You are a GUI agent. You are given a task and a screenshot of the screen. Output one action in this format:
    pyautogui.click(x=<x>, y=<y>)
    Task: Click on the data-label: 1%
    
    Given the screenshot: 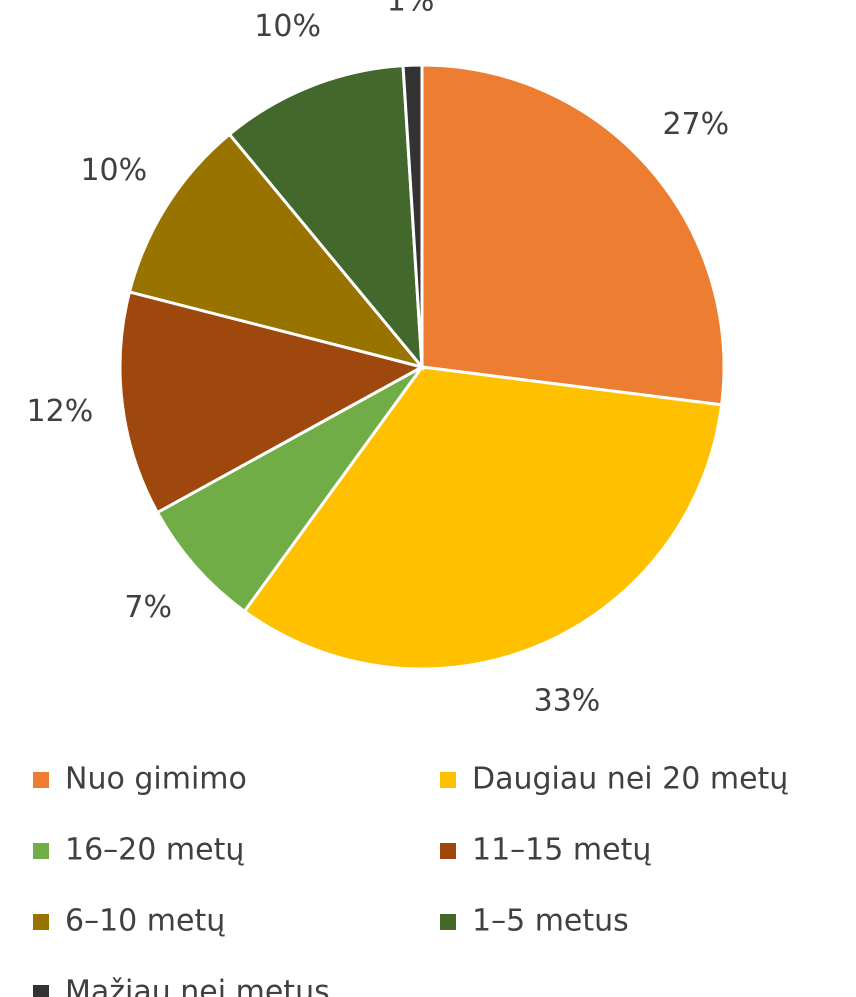 What is the action you would take?
    pyautogui.click(x=411, y=9)
    